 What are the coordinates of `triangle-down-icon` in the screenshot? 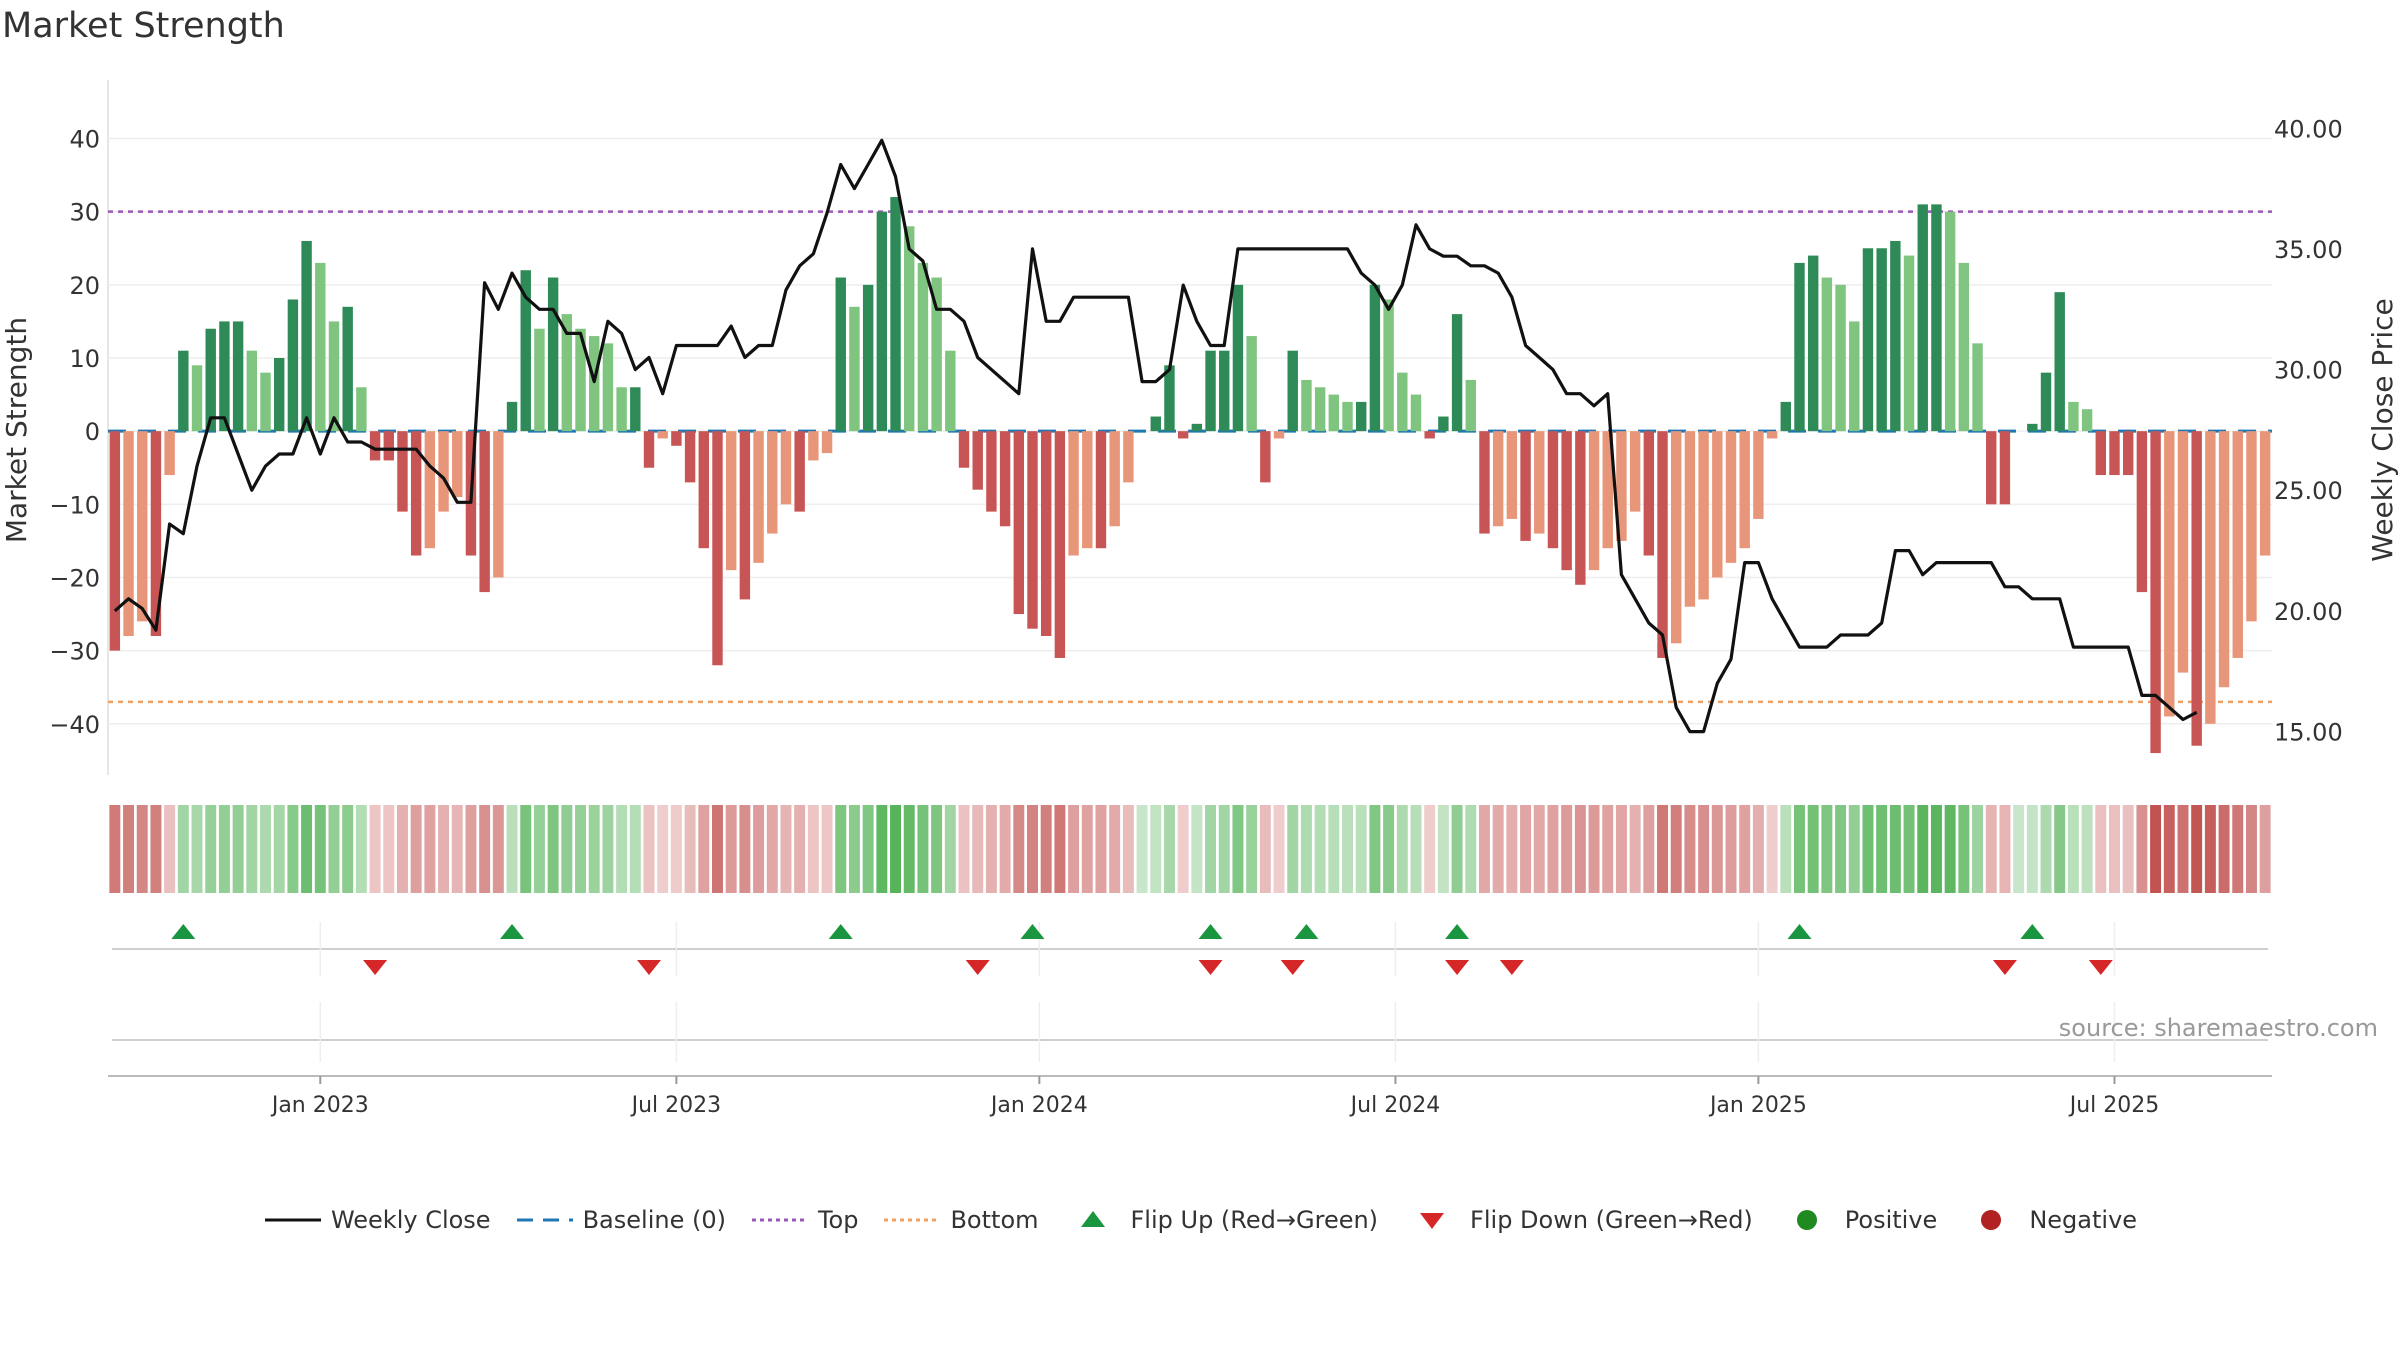 It's located at (1432, 1220).